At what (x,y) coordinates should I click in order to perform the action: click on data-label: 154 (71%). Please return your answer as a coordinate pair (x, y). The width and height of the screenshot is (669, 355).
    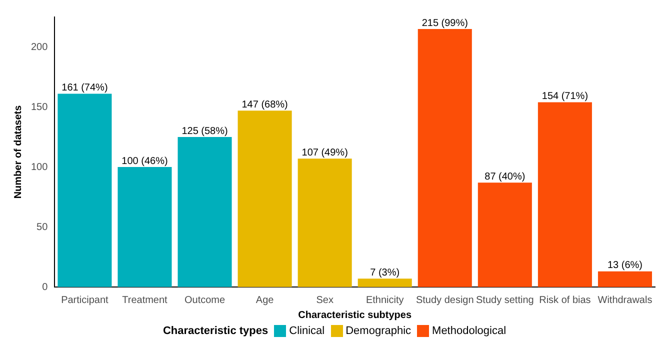
    Looking at the image, I should click on (565, 96).